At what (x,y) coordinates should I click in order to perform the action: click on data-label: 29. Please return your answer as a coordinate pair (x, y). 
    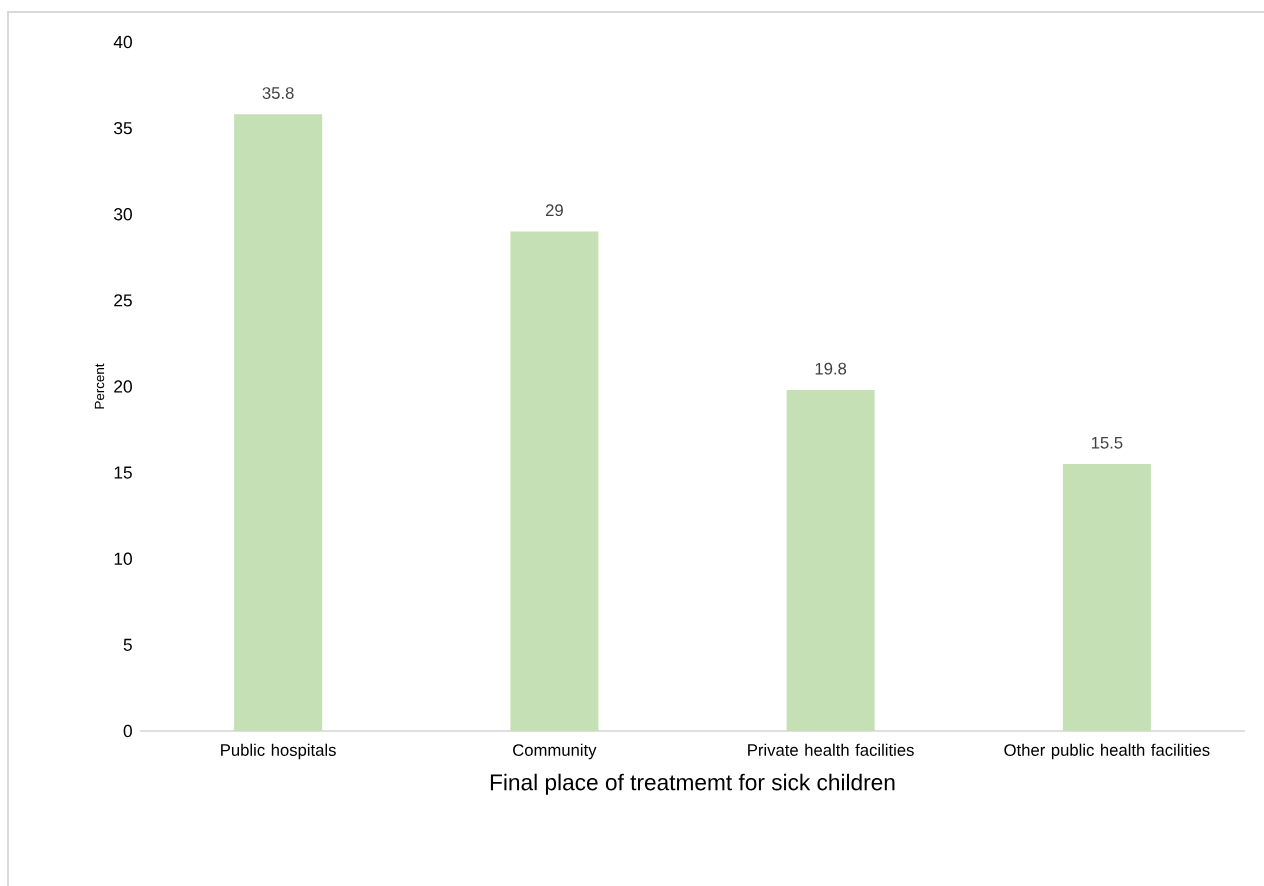
    Looking at the image, I should click on (554, 210).